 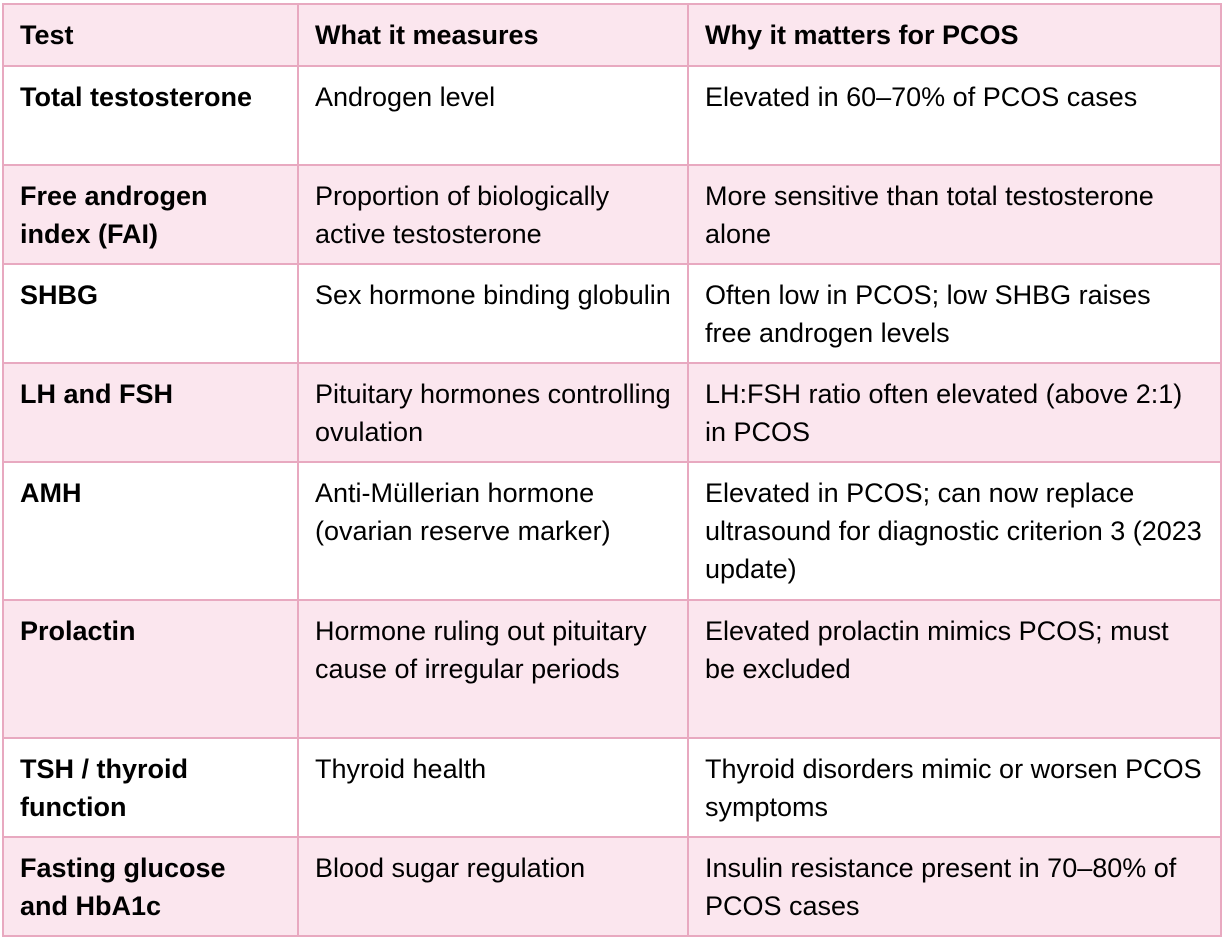 What do you see at coordinates (150, 412) in the screenshot?
I see `test-cell: LH and FSH` at bounding box center [150, 412].